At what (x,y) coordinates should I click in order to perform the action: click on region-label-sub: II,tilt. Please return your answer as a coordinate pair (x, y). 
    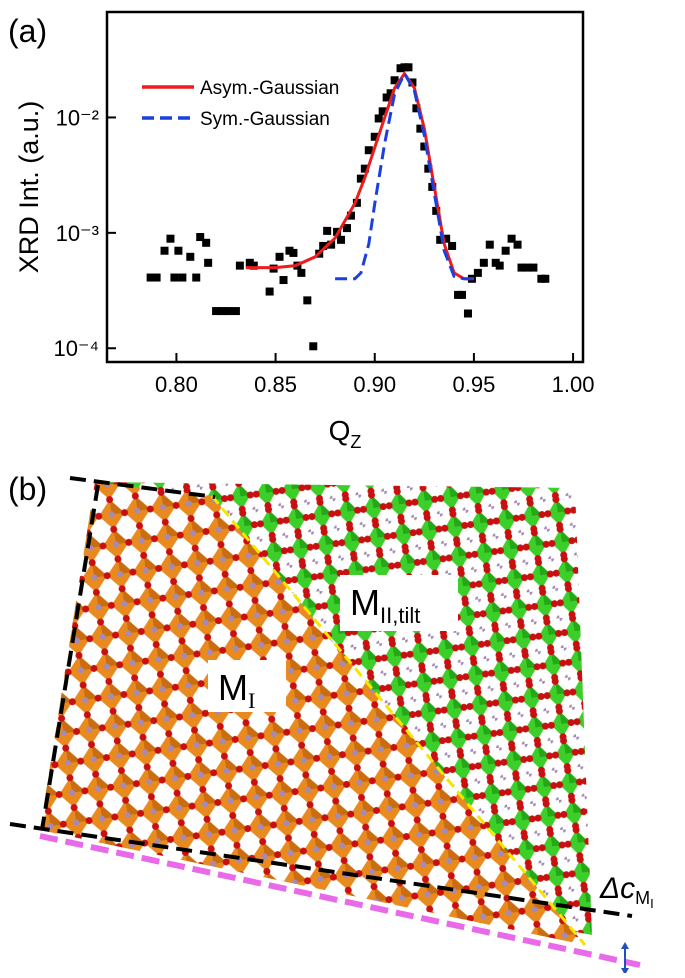
    Looking at the image, I should click on (400, 615).